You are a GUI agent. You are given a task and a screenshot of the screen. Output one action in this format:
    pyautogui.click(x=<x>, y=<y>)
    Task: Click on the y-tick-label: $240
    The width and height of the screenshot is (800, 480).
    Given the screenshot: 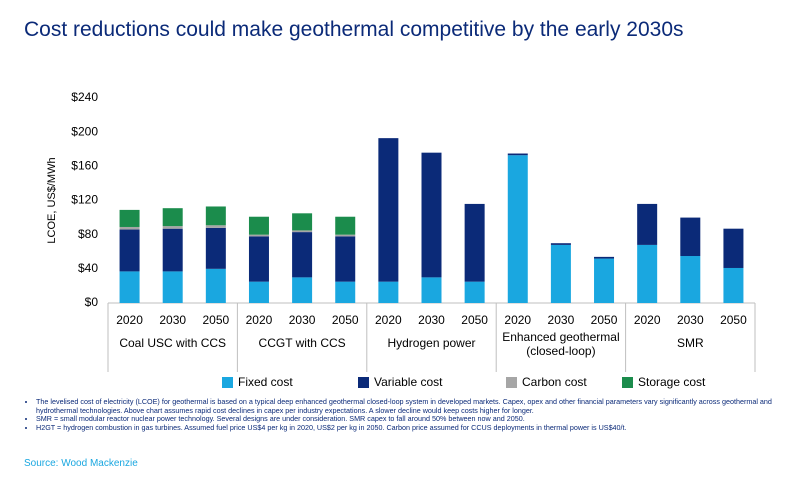 What is the action you would take?
    pyautogui.click(x=84, y=97)
    